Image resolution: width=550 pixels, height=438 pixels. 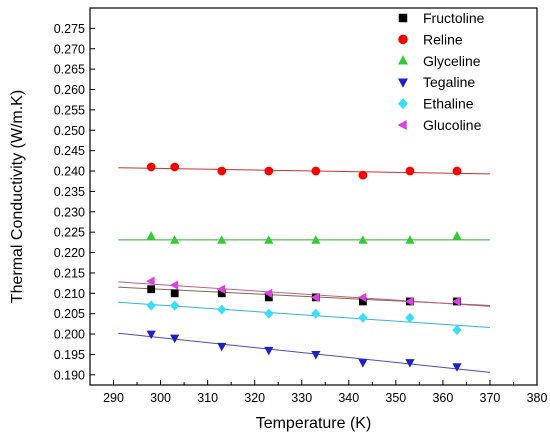 I want to click on x-tick-label: 300, so click(x=160, y=398).